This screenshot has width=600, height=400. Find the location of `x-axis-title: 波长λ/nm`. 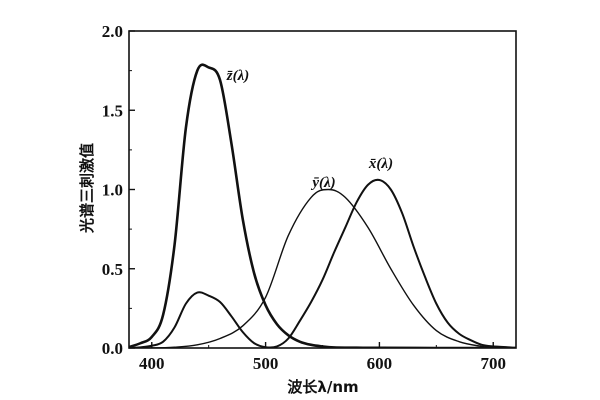

x-axis-title: 波长λ/nm is located at coordinates (322, 387).